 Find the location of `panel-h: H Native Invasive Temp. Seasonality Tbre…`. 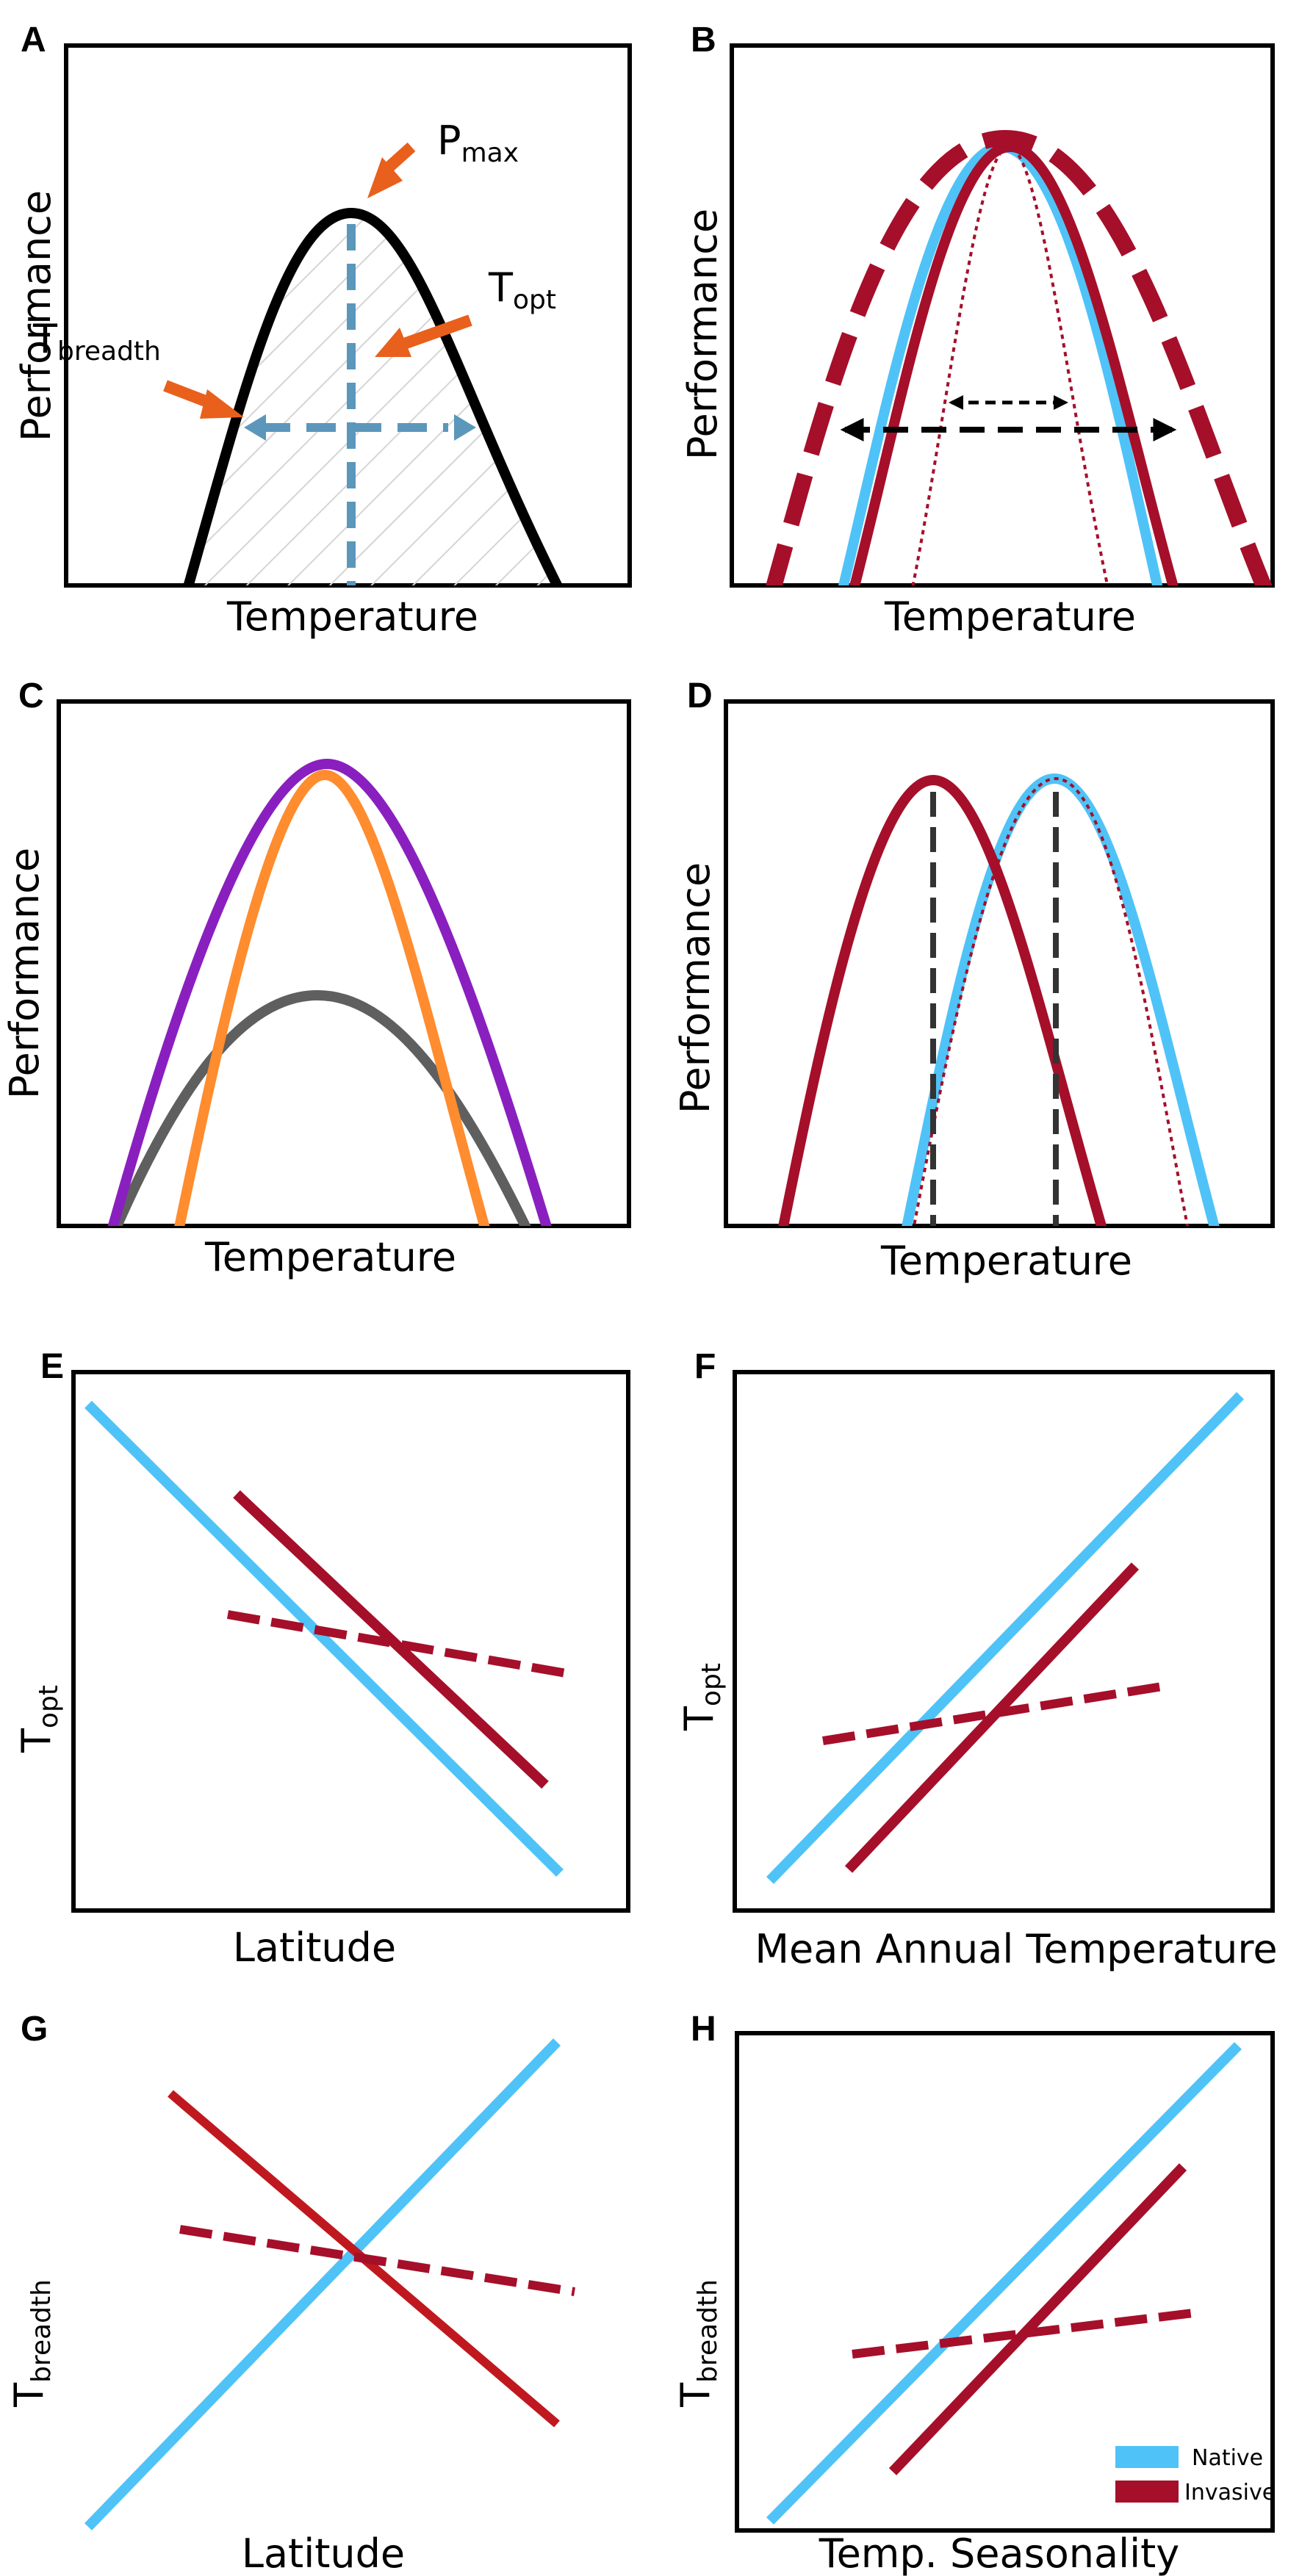

panel-h: H Native Invasive Temp. Seasonality Tbre… is located at coordinates (974, 2293).